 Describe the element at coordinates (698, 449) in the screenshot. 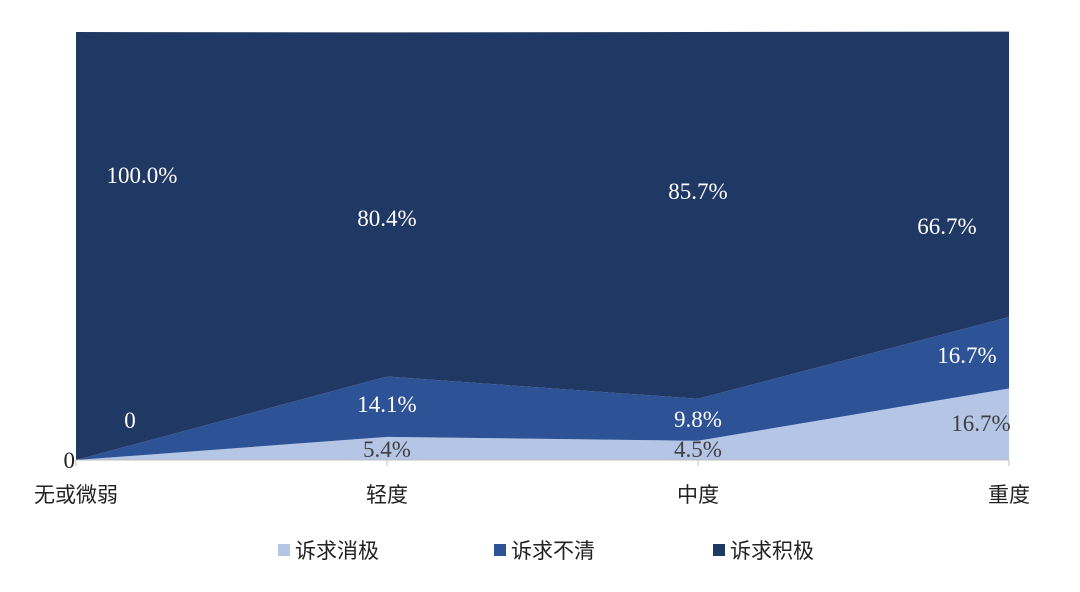

I see `data-label: 4.5%` at that location.